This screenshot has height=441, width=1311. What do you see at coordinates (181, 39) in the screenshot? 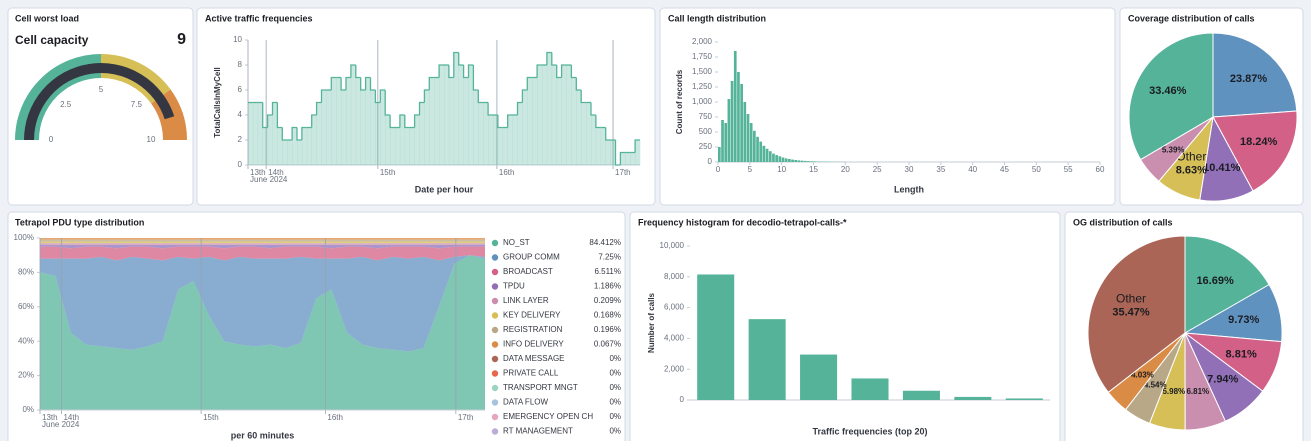
I see `gauge-value: 9` at bounding box center [181, 39].